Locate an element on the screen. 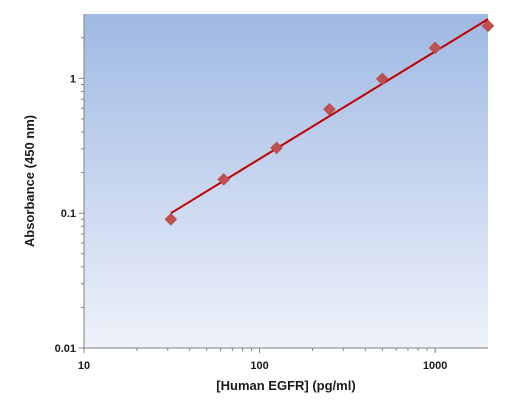 The image size is (520, 414). x-axis-ticks: 10 100 1000 is located at coordinates (262, 360).